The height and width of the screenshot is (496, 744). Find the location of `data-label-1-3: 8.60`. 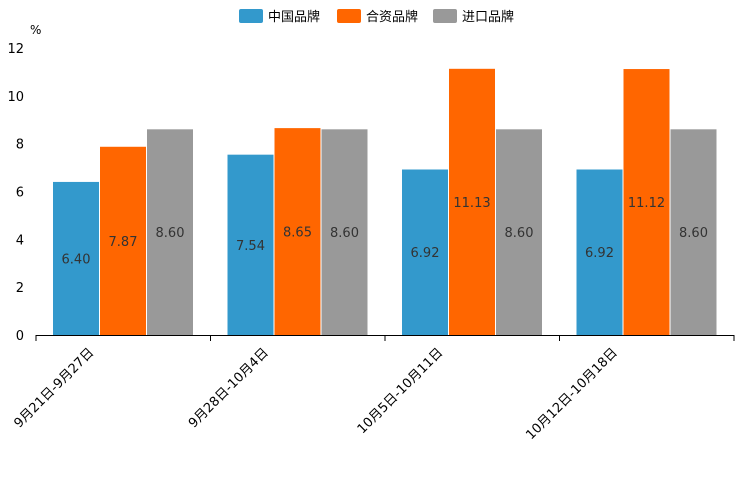

data-label-1-3: 8.60 is located at coordinates (170, 233).